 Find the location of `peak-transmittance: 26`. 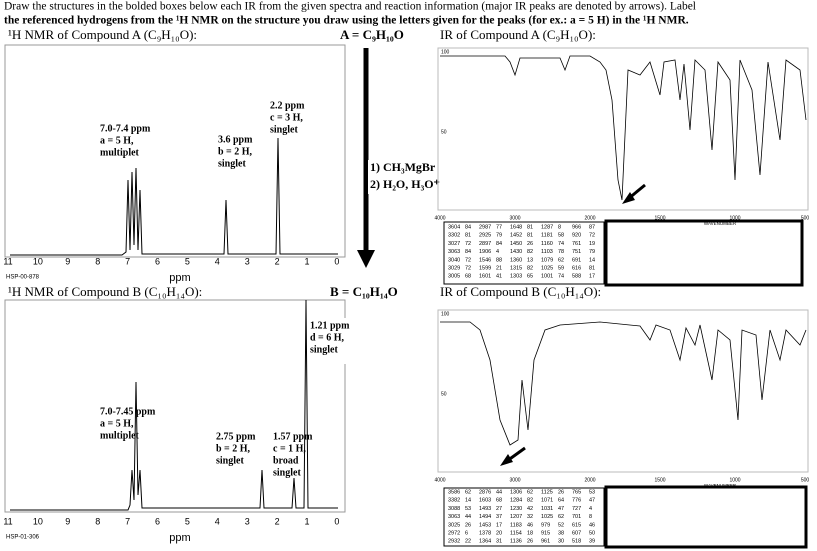

peak-transmittance: 26 is located at coordinates (530, 244).